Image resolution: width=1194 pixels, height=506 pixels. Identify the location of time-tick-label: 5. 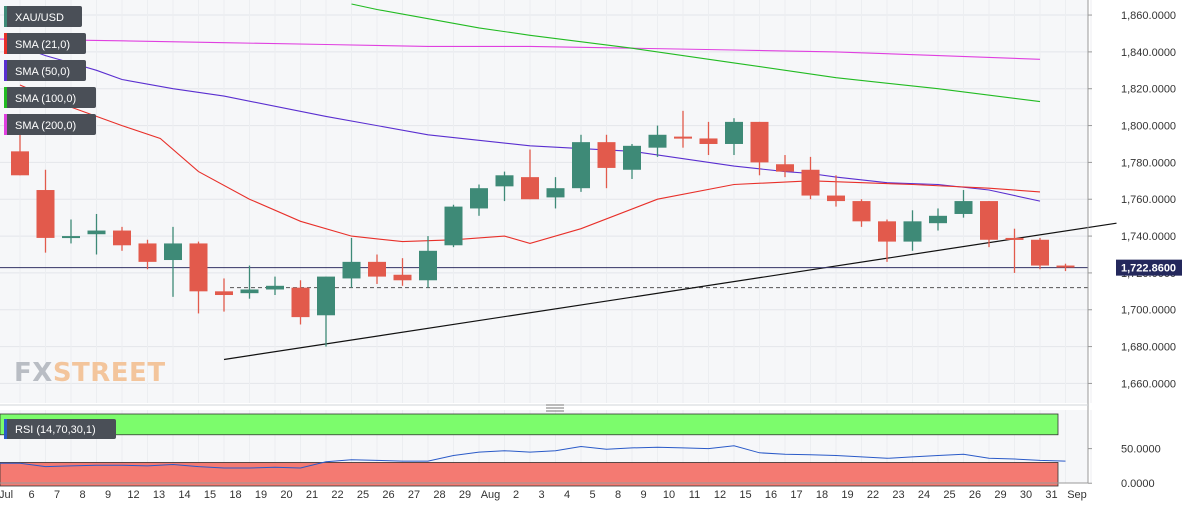
(592, 495).